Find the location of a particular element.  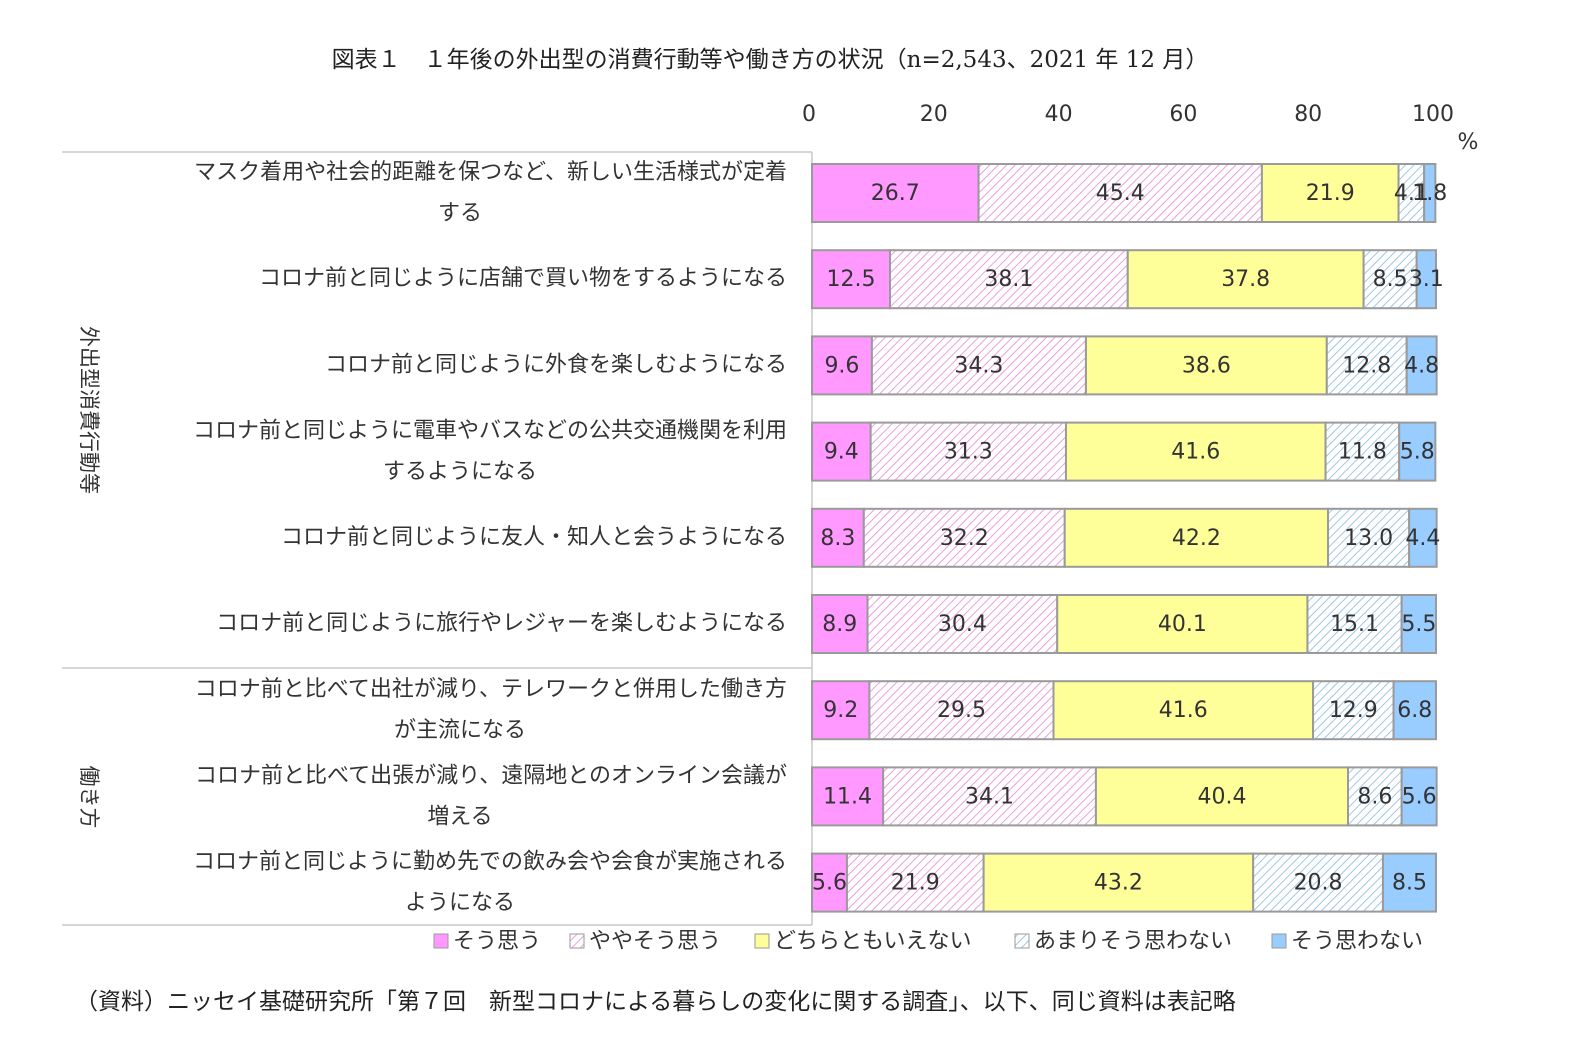

data-label: 38.6 is located at coordinates (1206, 365).